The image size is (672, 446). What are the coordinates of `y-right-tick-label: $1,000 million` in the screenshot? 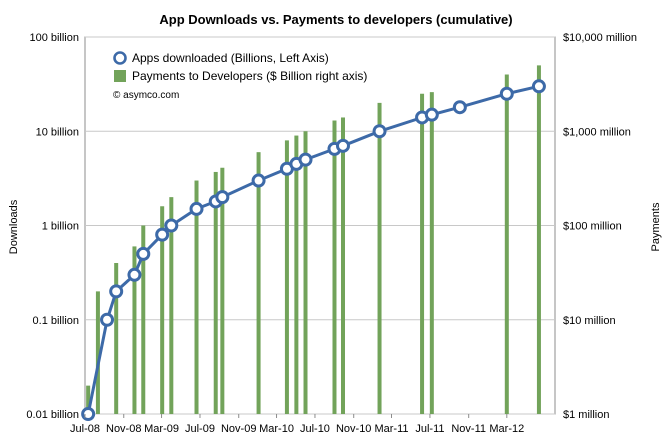 It's located at (597, 132).